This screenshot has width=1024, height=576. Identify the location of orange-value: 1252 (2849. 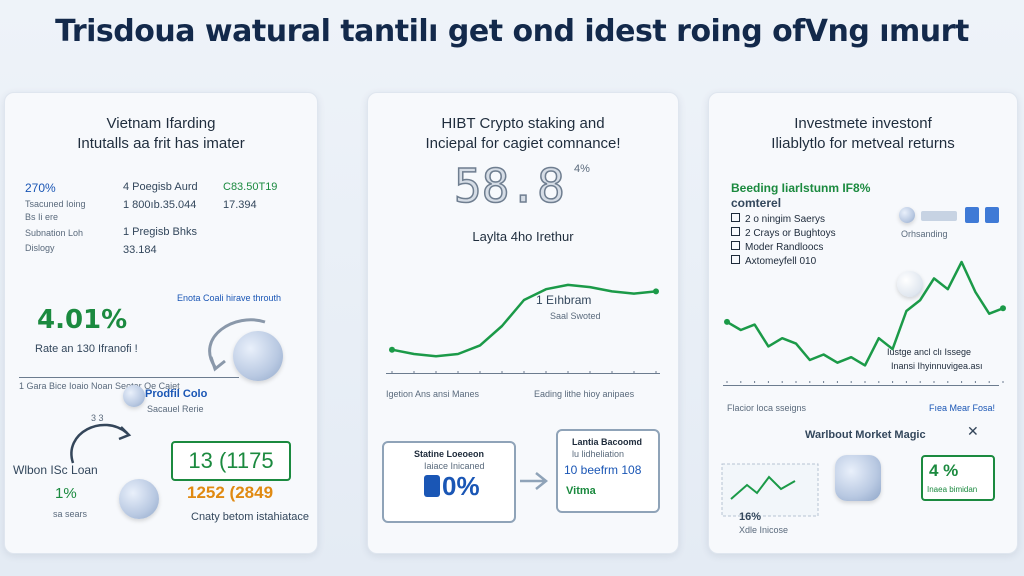
(230, 492).